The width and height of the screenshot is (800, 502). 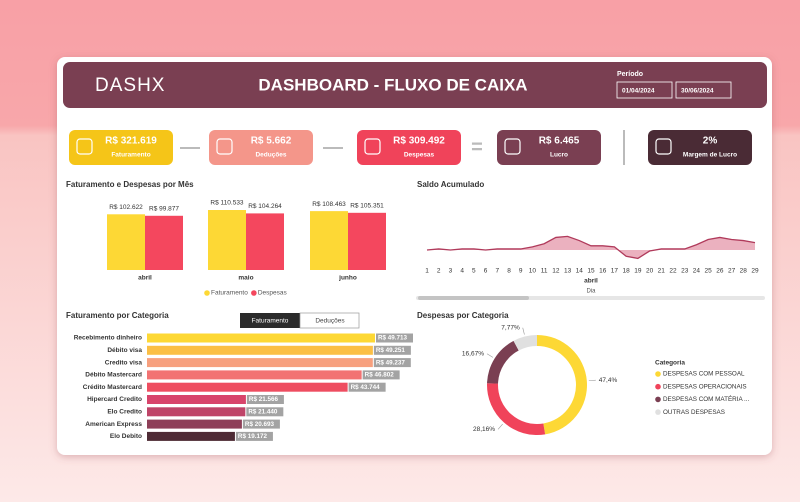 I want to click on x-tick-label: 19, so click(x=638, y=271).